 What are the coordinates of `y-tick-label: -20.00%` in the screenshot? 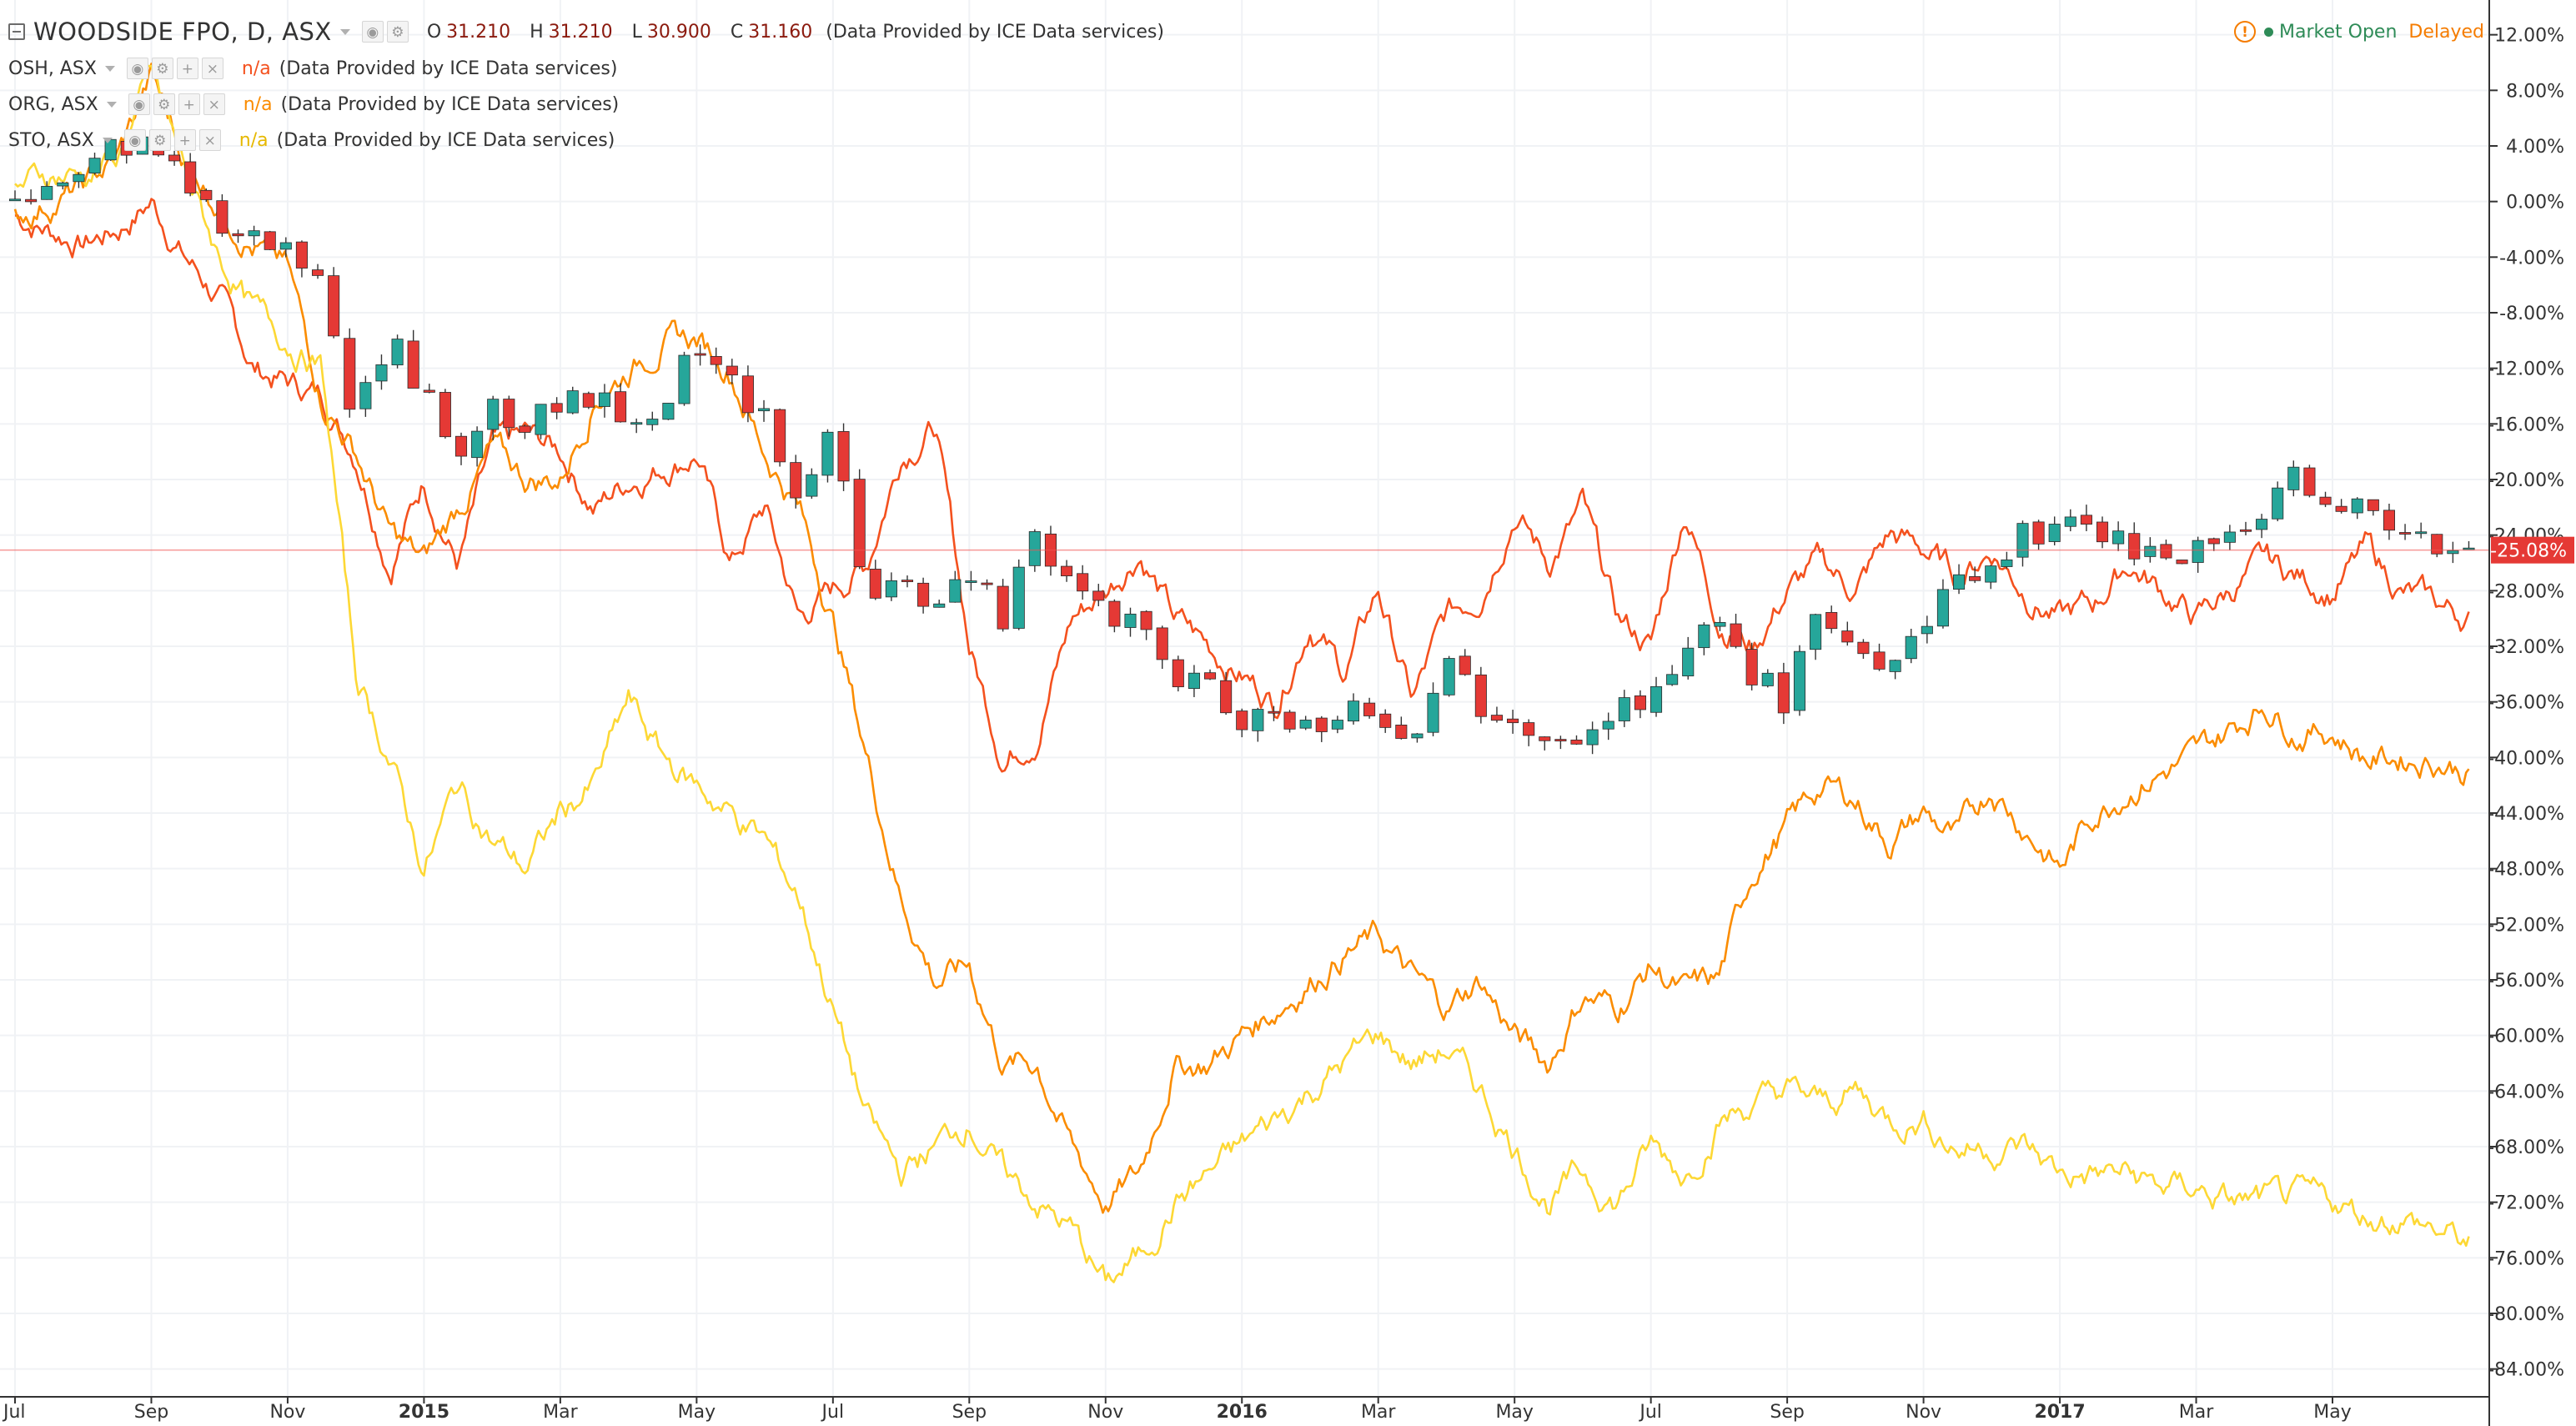 It's located at (2526, 480).